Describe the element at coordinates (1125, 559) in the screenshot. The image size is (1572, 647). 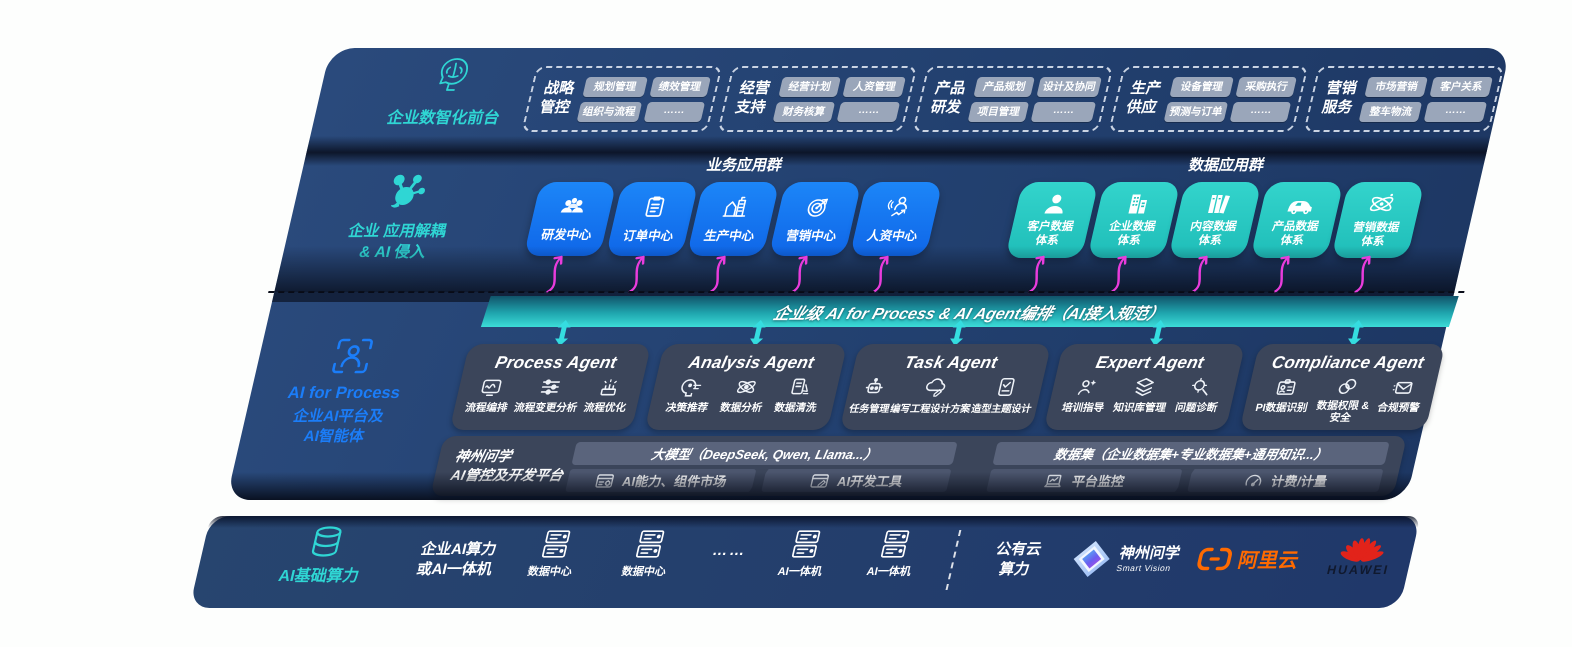
I see `smartvision-logo: 神州问学 Smart Vision` at that location.